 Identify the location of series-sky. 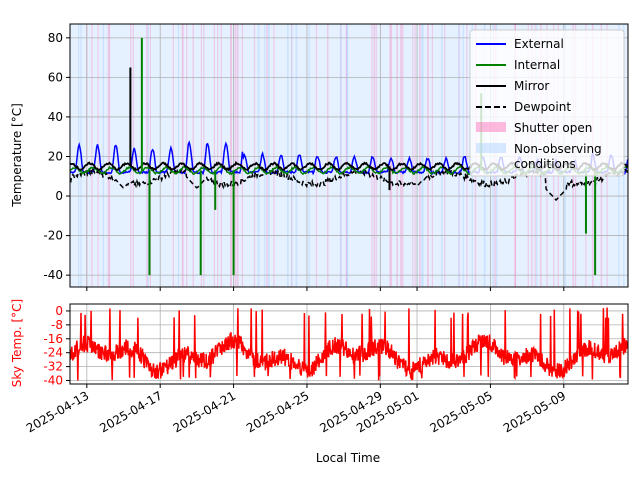
(349, 344).